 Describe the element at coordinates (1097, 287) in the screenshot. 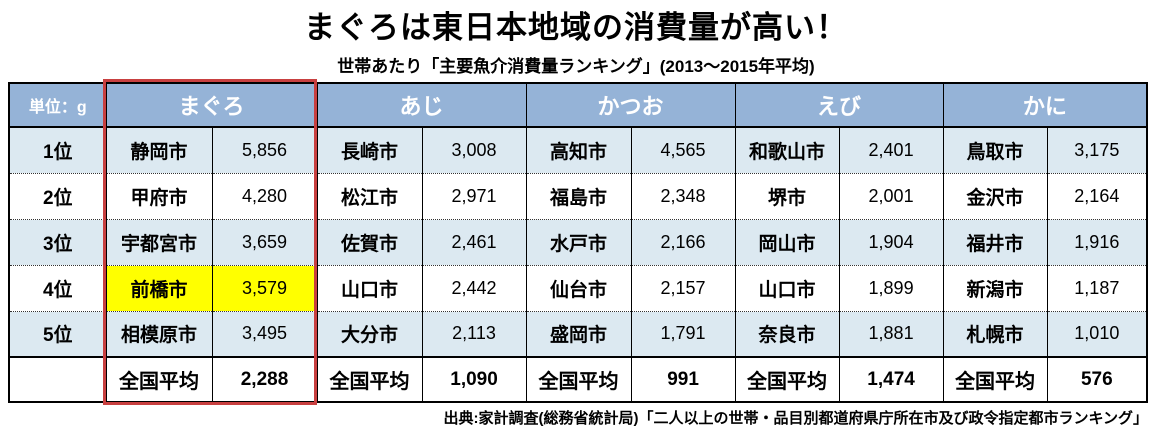

I see `value-cell: 1,187` at that location.